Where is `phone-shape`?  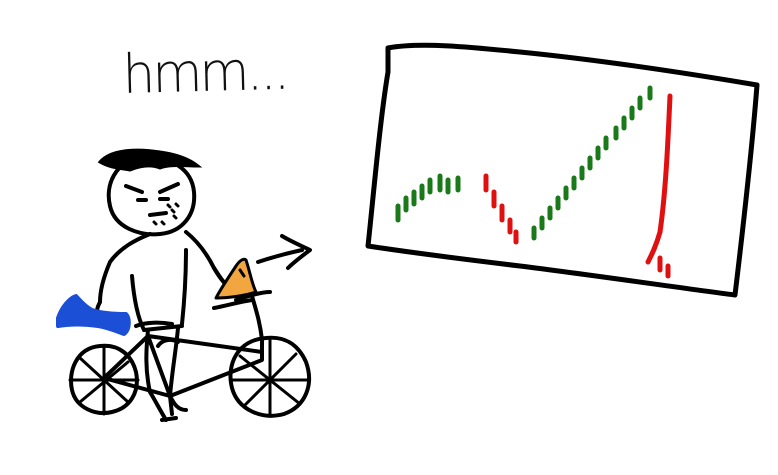
phone-shape is located at coordinates (236, 278).